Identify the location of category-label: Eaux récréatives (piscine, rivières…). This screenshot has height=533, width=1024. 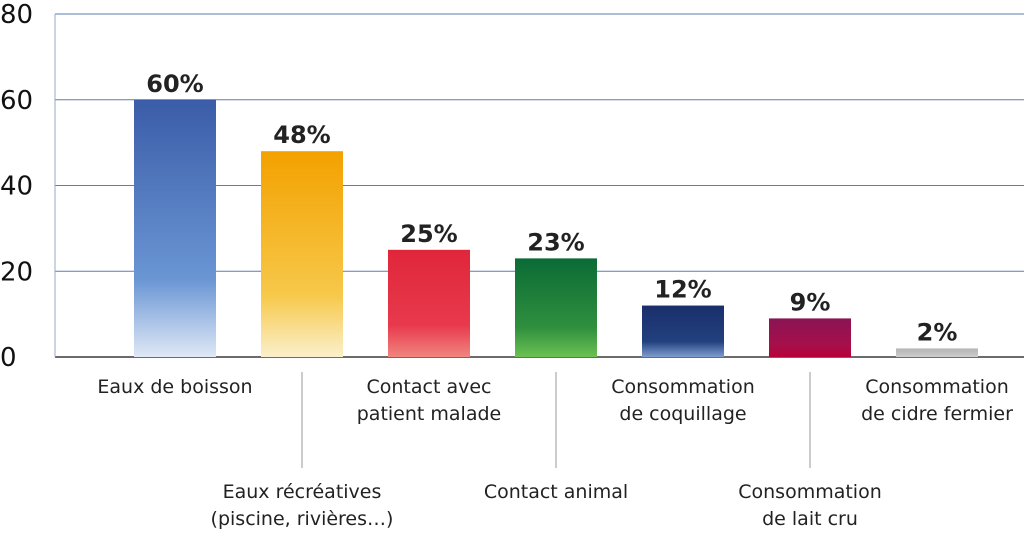
(302, 505).